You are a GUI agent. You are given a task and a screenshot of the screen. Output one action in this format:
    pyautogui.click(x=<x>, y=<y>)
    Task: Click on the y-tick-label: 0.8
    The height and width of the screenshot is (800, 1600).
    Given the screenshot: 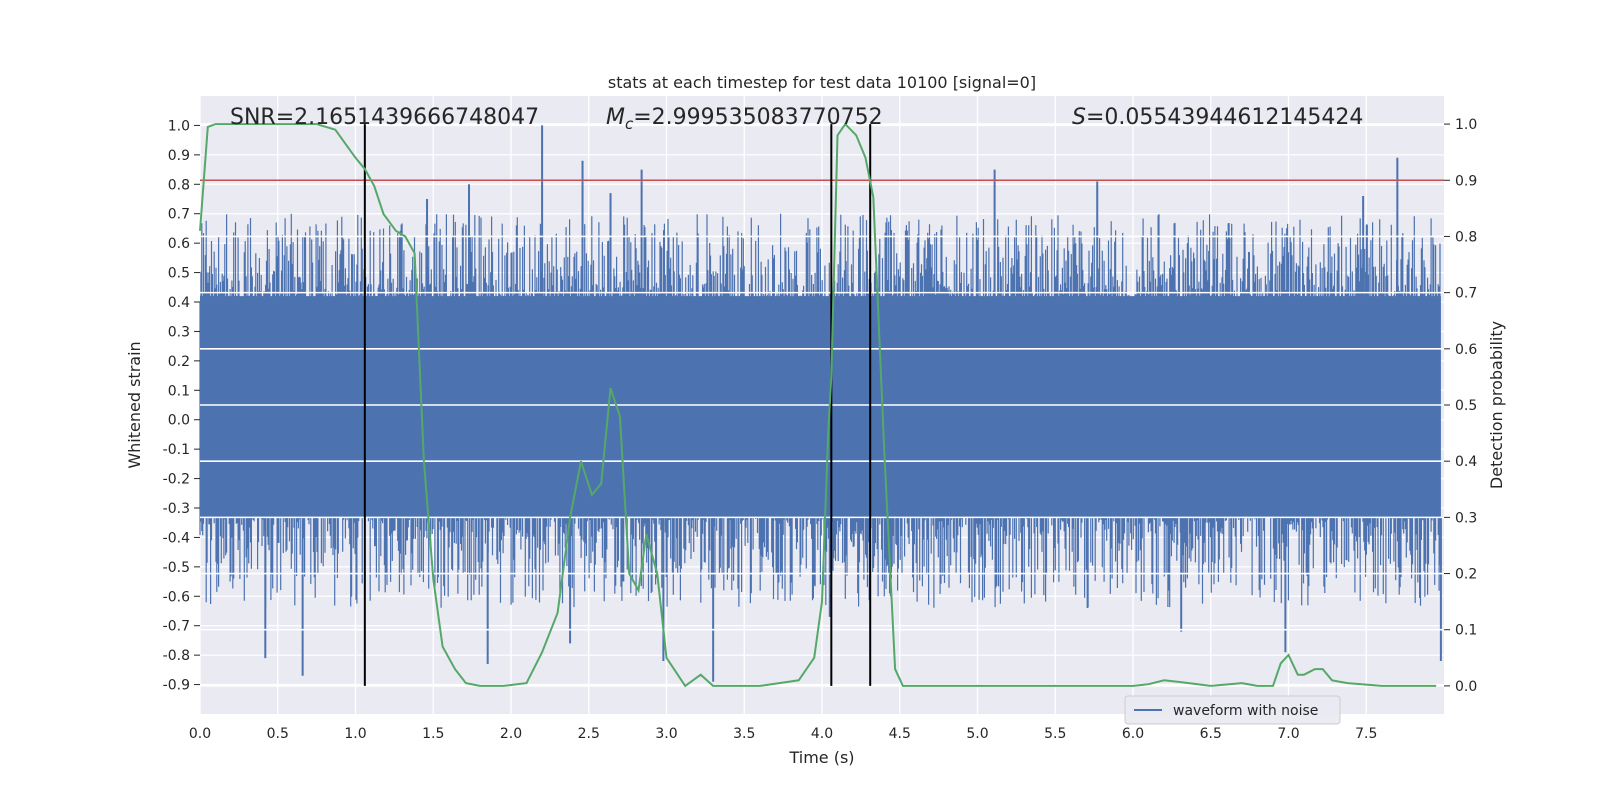 What is the action you would take?
    pyautogui.click(x=179, y=185)
    